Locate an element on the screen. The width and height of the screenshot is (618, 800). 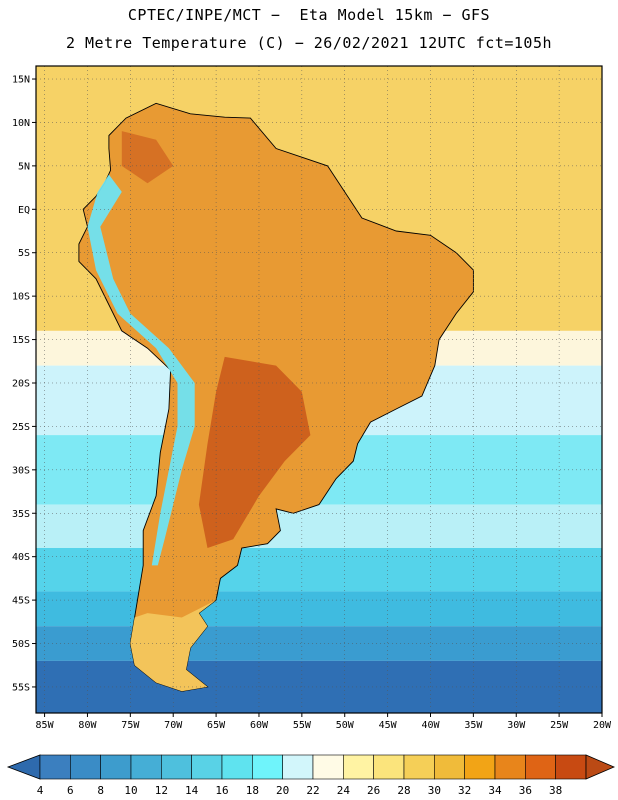
colorbar-label: 12 is located at coordinates (161, 790).